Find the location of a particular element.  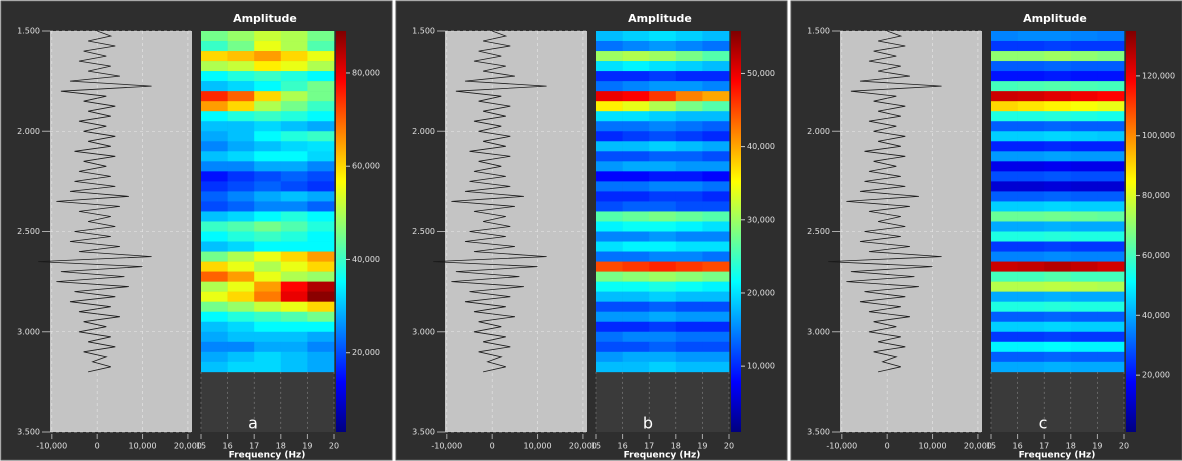

x-tick-label: 18 is located at coordinates (1071, 446).